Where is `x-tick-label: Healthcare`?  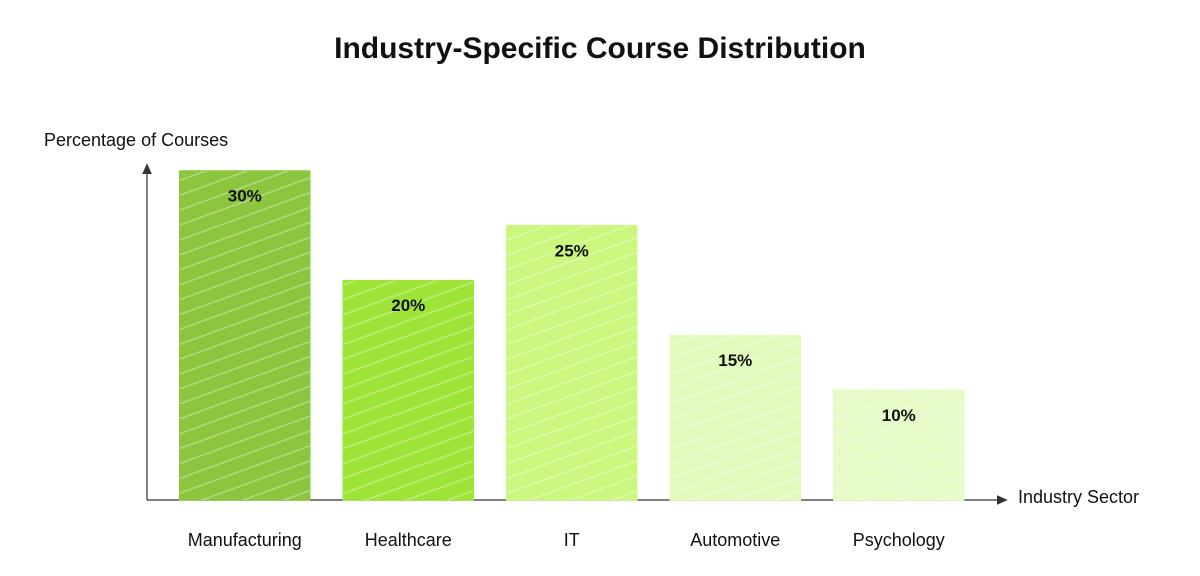 x-tick-label: Healthcare is located at coordinates (408, 540).